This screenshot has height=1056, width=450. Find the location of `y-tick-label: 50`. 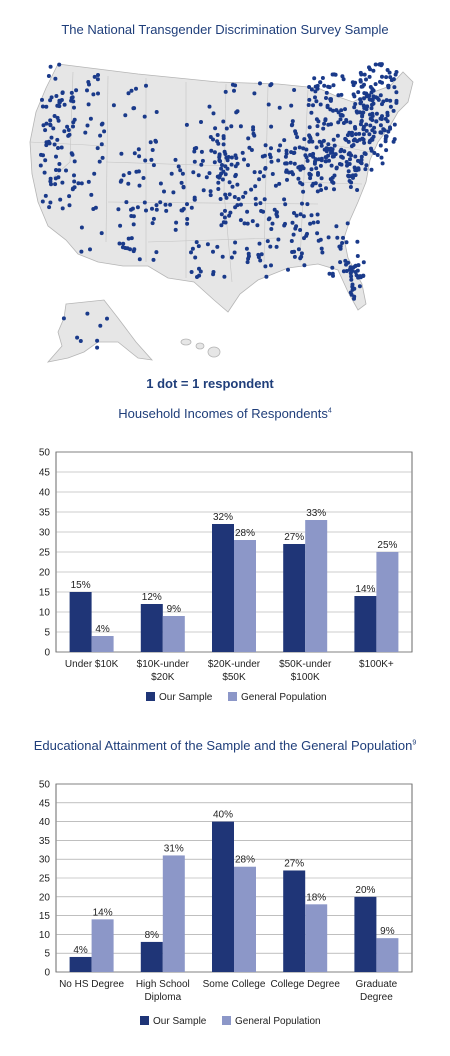

y-tick-label: 50 is located at coordinates (45, 785).